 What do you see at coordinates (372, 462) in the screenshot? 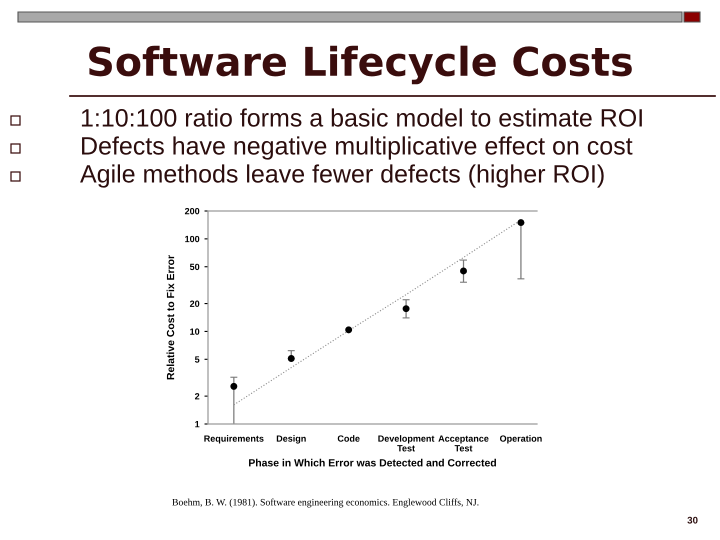
I see `x-axis-title: Phase in Which Error was Detected and Corrected` at bounding box center [372, 462].